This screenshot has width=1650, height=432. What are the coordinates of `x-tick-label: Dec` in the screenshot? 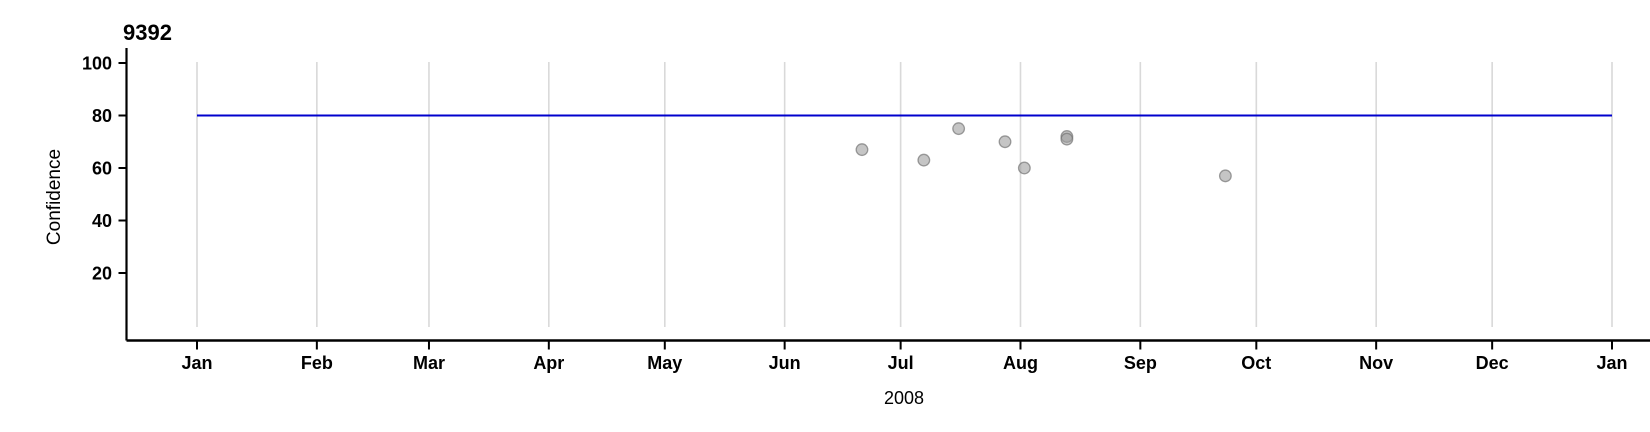 It's located at (1492, 363).